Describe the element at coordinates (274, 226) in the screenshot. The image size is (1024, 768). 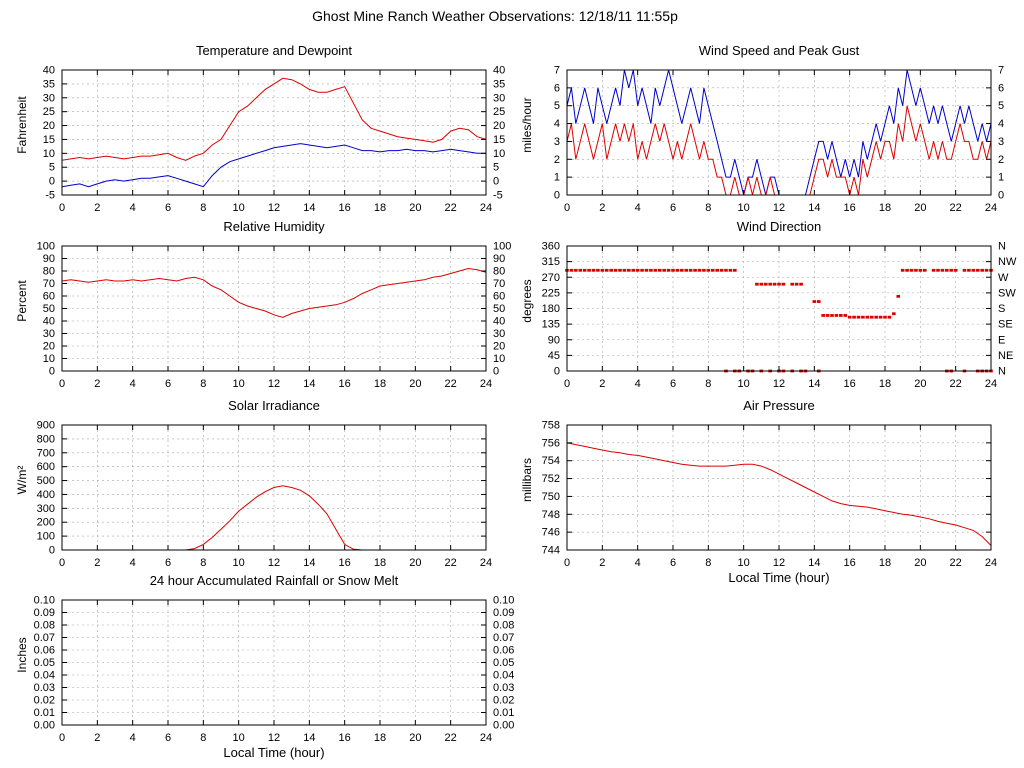
I see `chart-title: Relative Humidity` at that location.